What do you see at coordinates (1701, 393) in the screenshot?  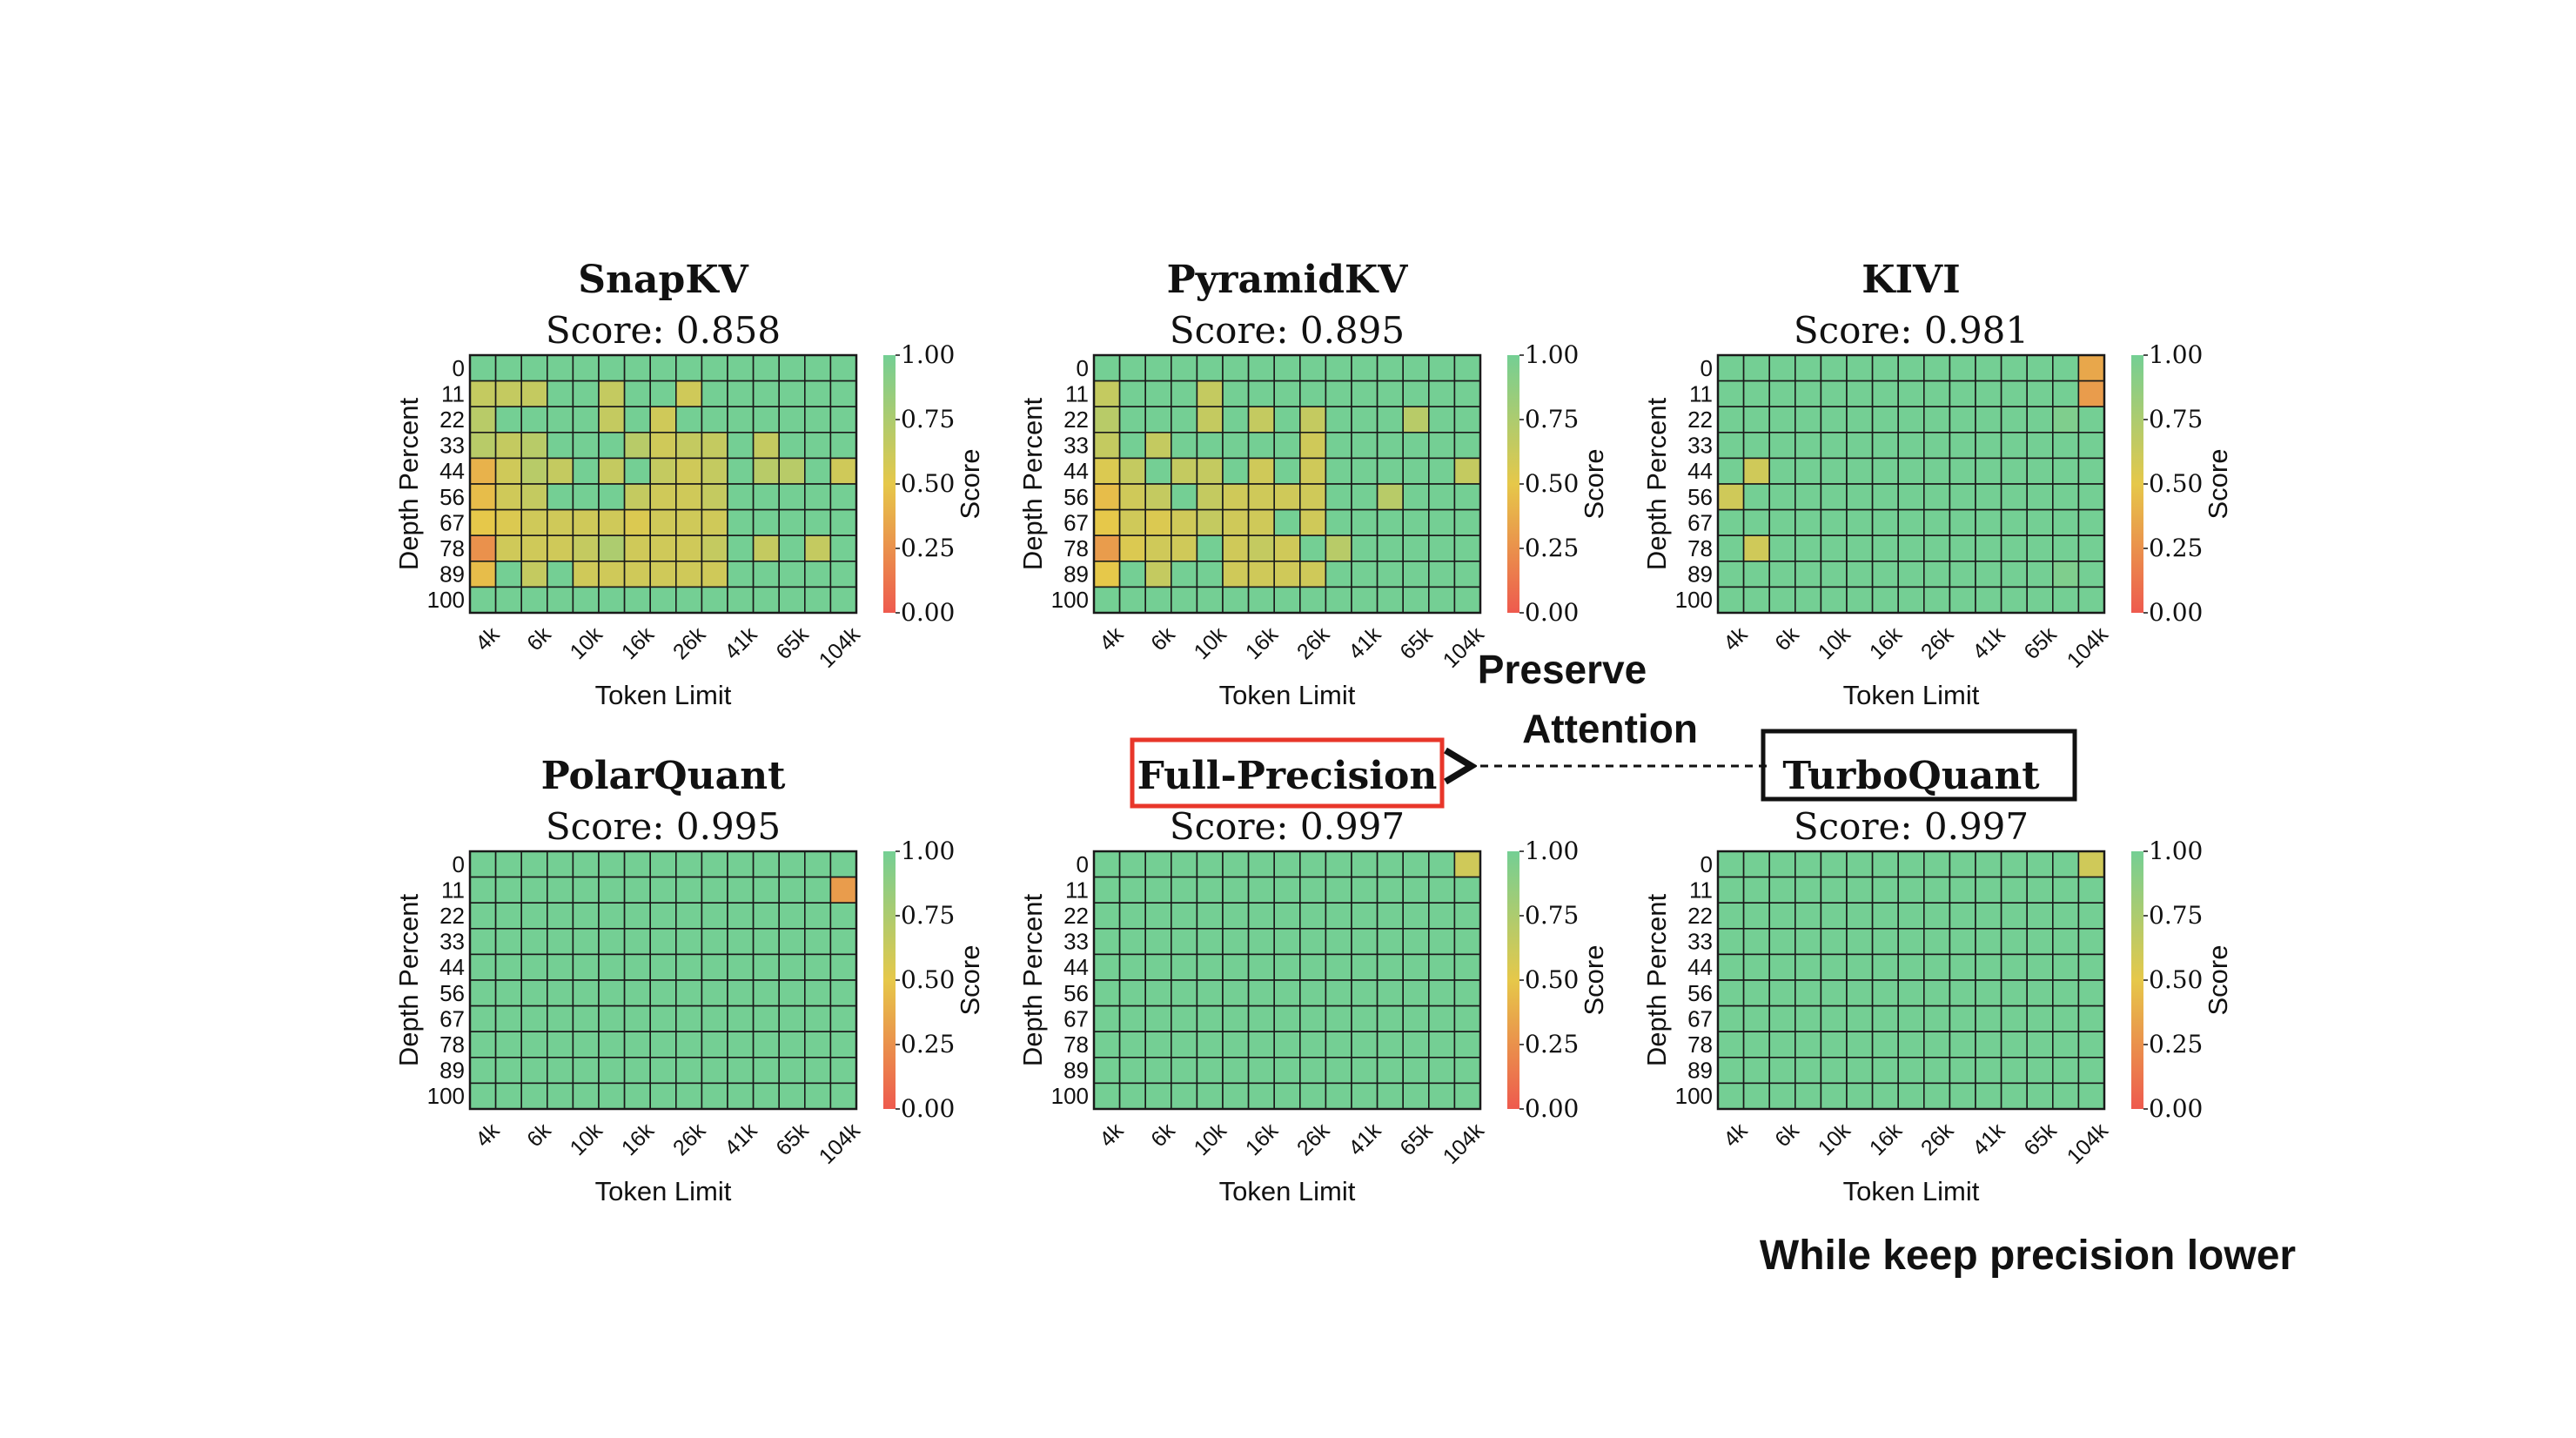 I see `y-tick-label: 11` at bounding box center [1701, 393].